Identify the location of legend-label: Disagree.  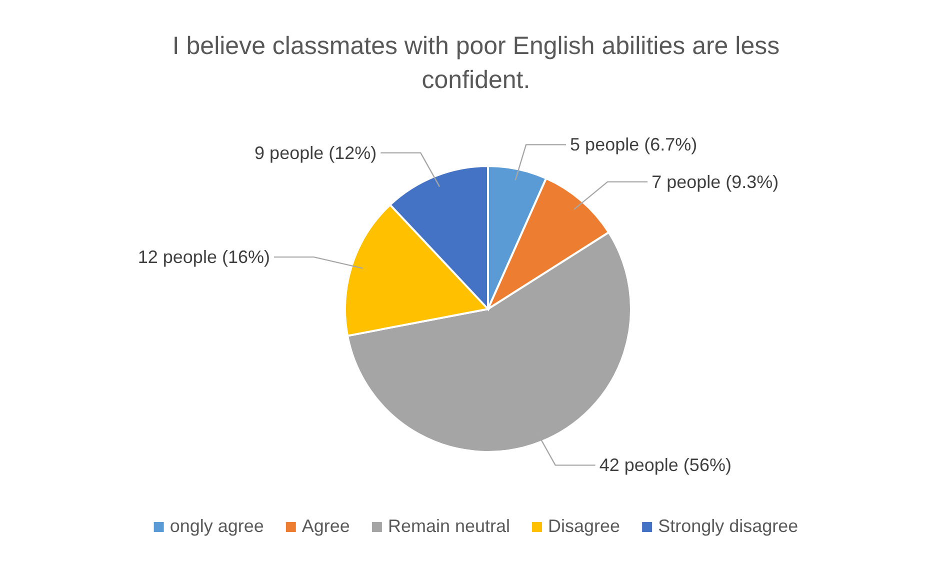
(584, 526).